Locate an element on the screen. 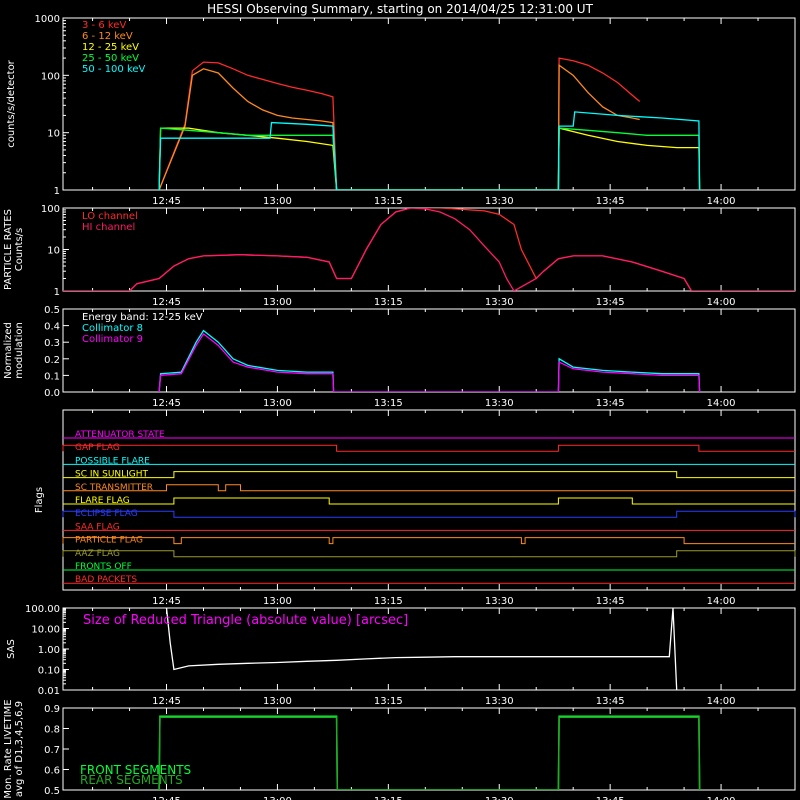 This screenshot has height=800, width=800. flag-label: SAA FLAG is located at coordinates (97, 527).